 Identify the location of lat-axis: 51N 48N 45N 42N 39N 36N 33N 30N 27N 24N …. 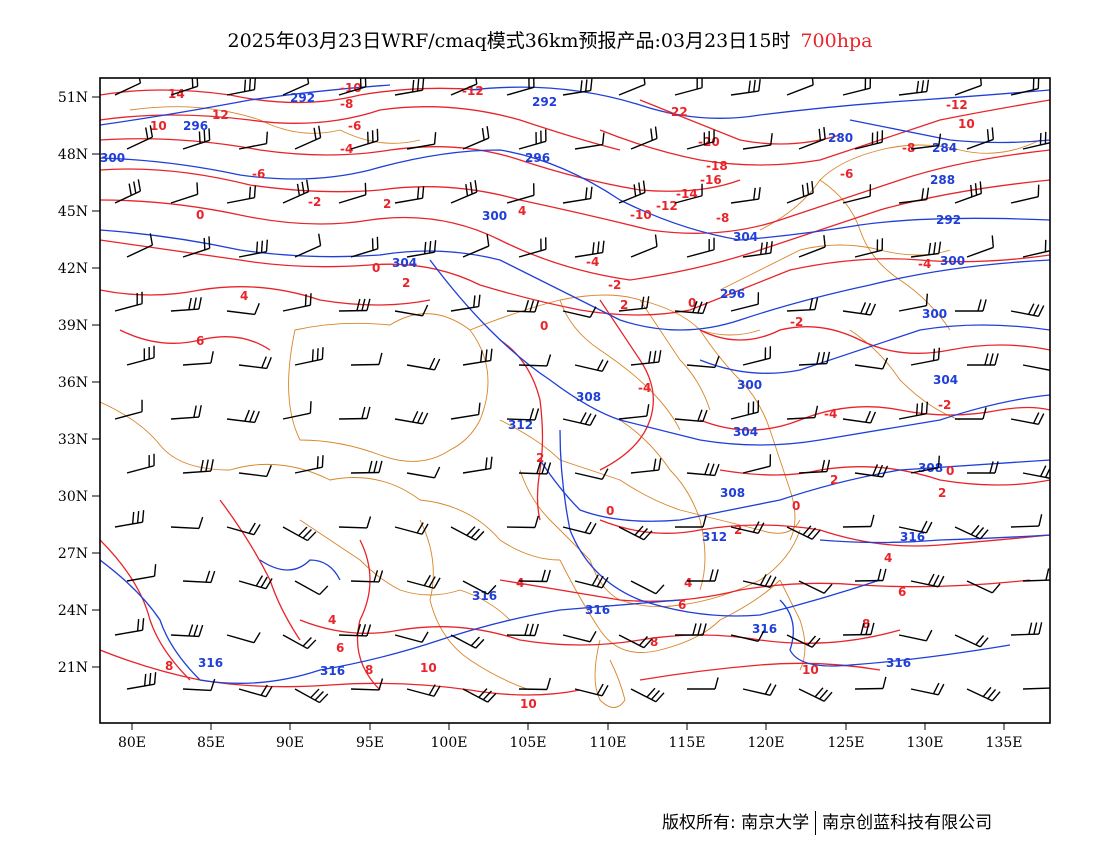
(79, 383).